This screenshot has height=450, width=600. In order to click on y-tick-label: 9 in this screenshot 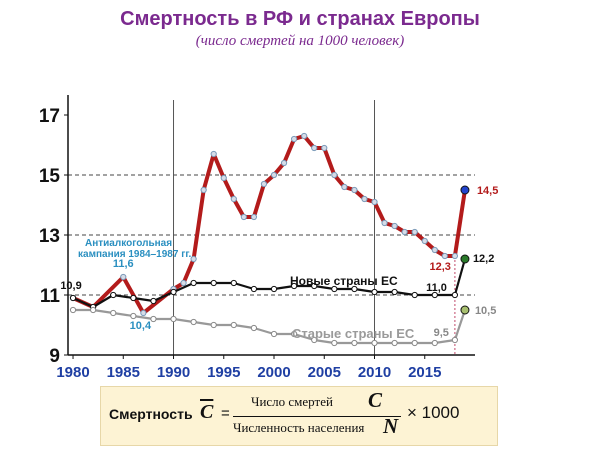, I will do `click(54, 356)`.